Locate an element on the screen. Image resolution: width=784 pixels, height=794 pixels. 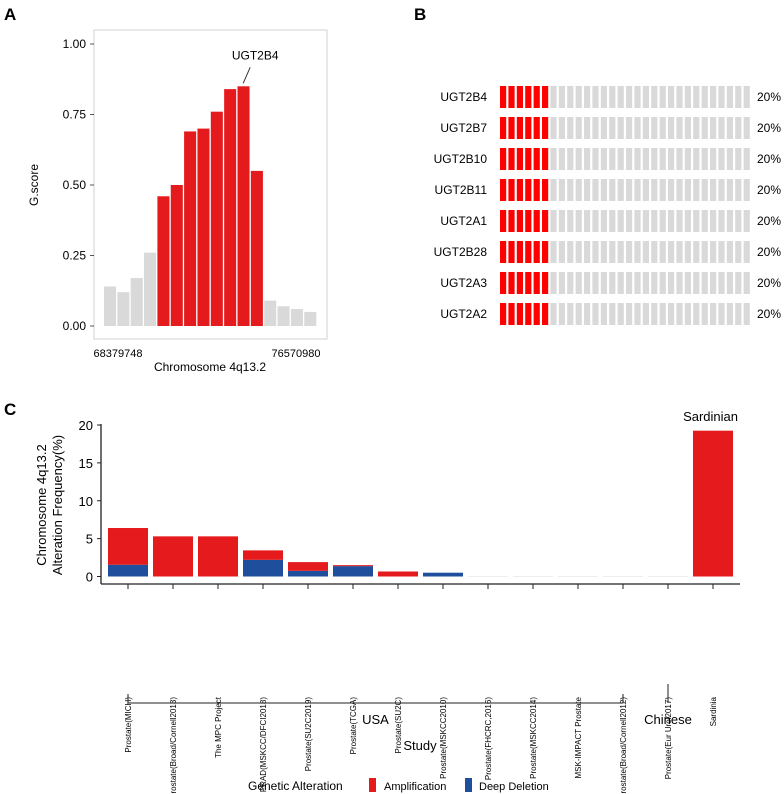
panel-c-ylabel-line2: Alteration Frequency(%) is located at coordinates (57, 505).